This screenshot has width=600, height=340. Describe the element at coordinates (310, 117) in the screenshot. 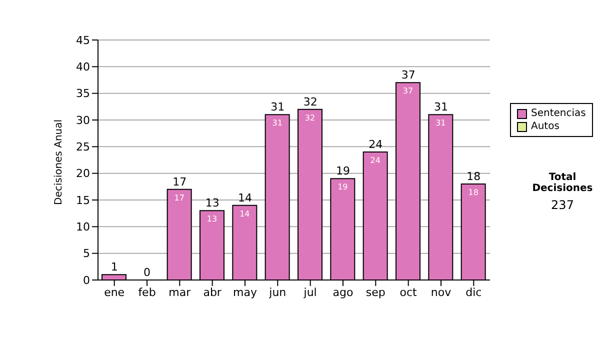

I see `data-label: 32` at that location.